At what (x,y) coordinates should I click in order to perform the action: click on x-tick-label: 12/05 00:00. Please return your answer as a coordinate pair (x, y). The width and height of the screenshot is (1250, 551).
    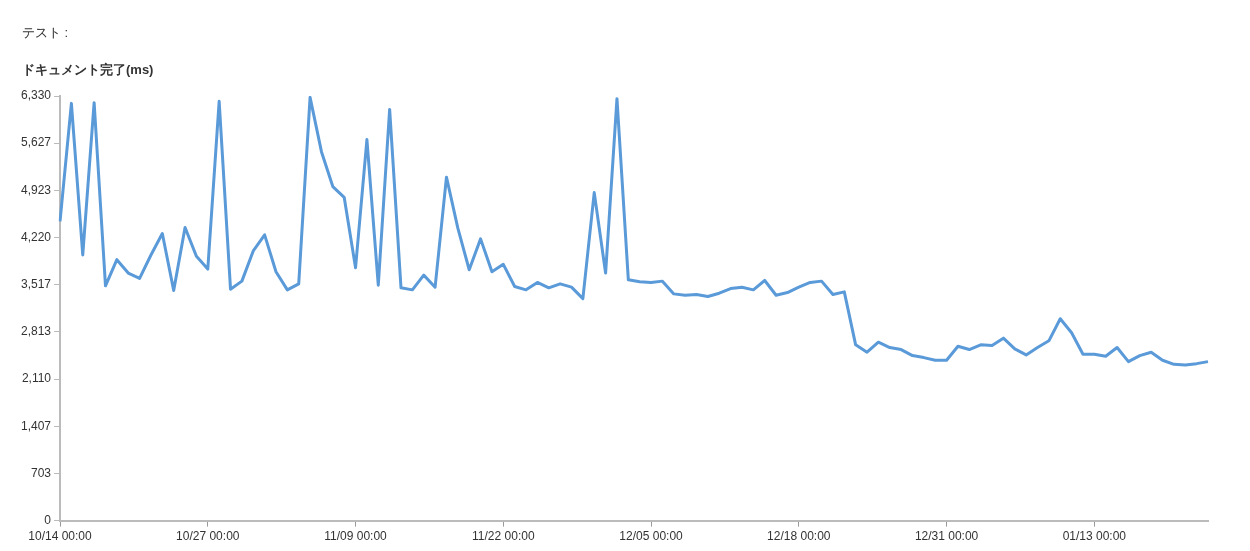
    Looking at the image, I should click on (651, 536).